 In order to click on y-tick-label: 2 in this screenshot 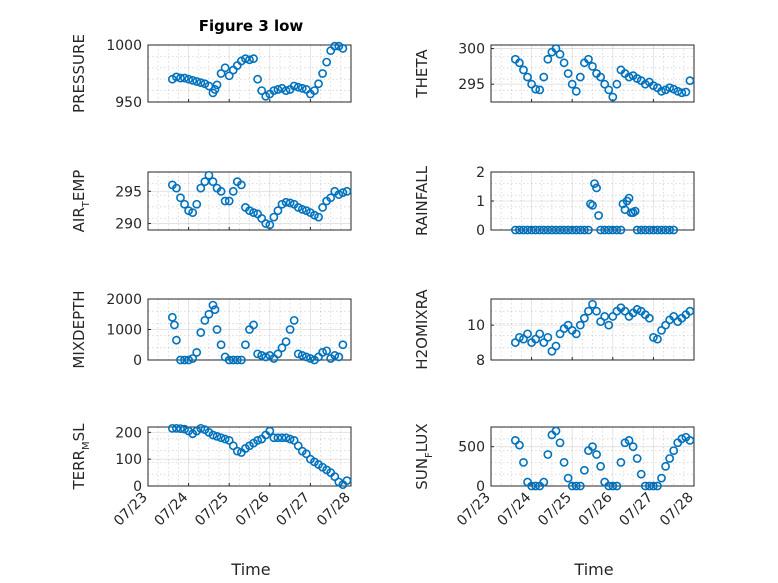, I will do `click(480, 173)`.